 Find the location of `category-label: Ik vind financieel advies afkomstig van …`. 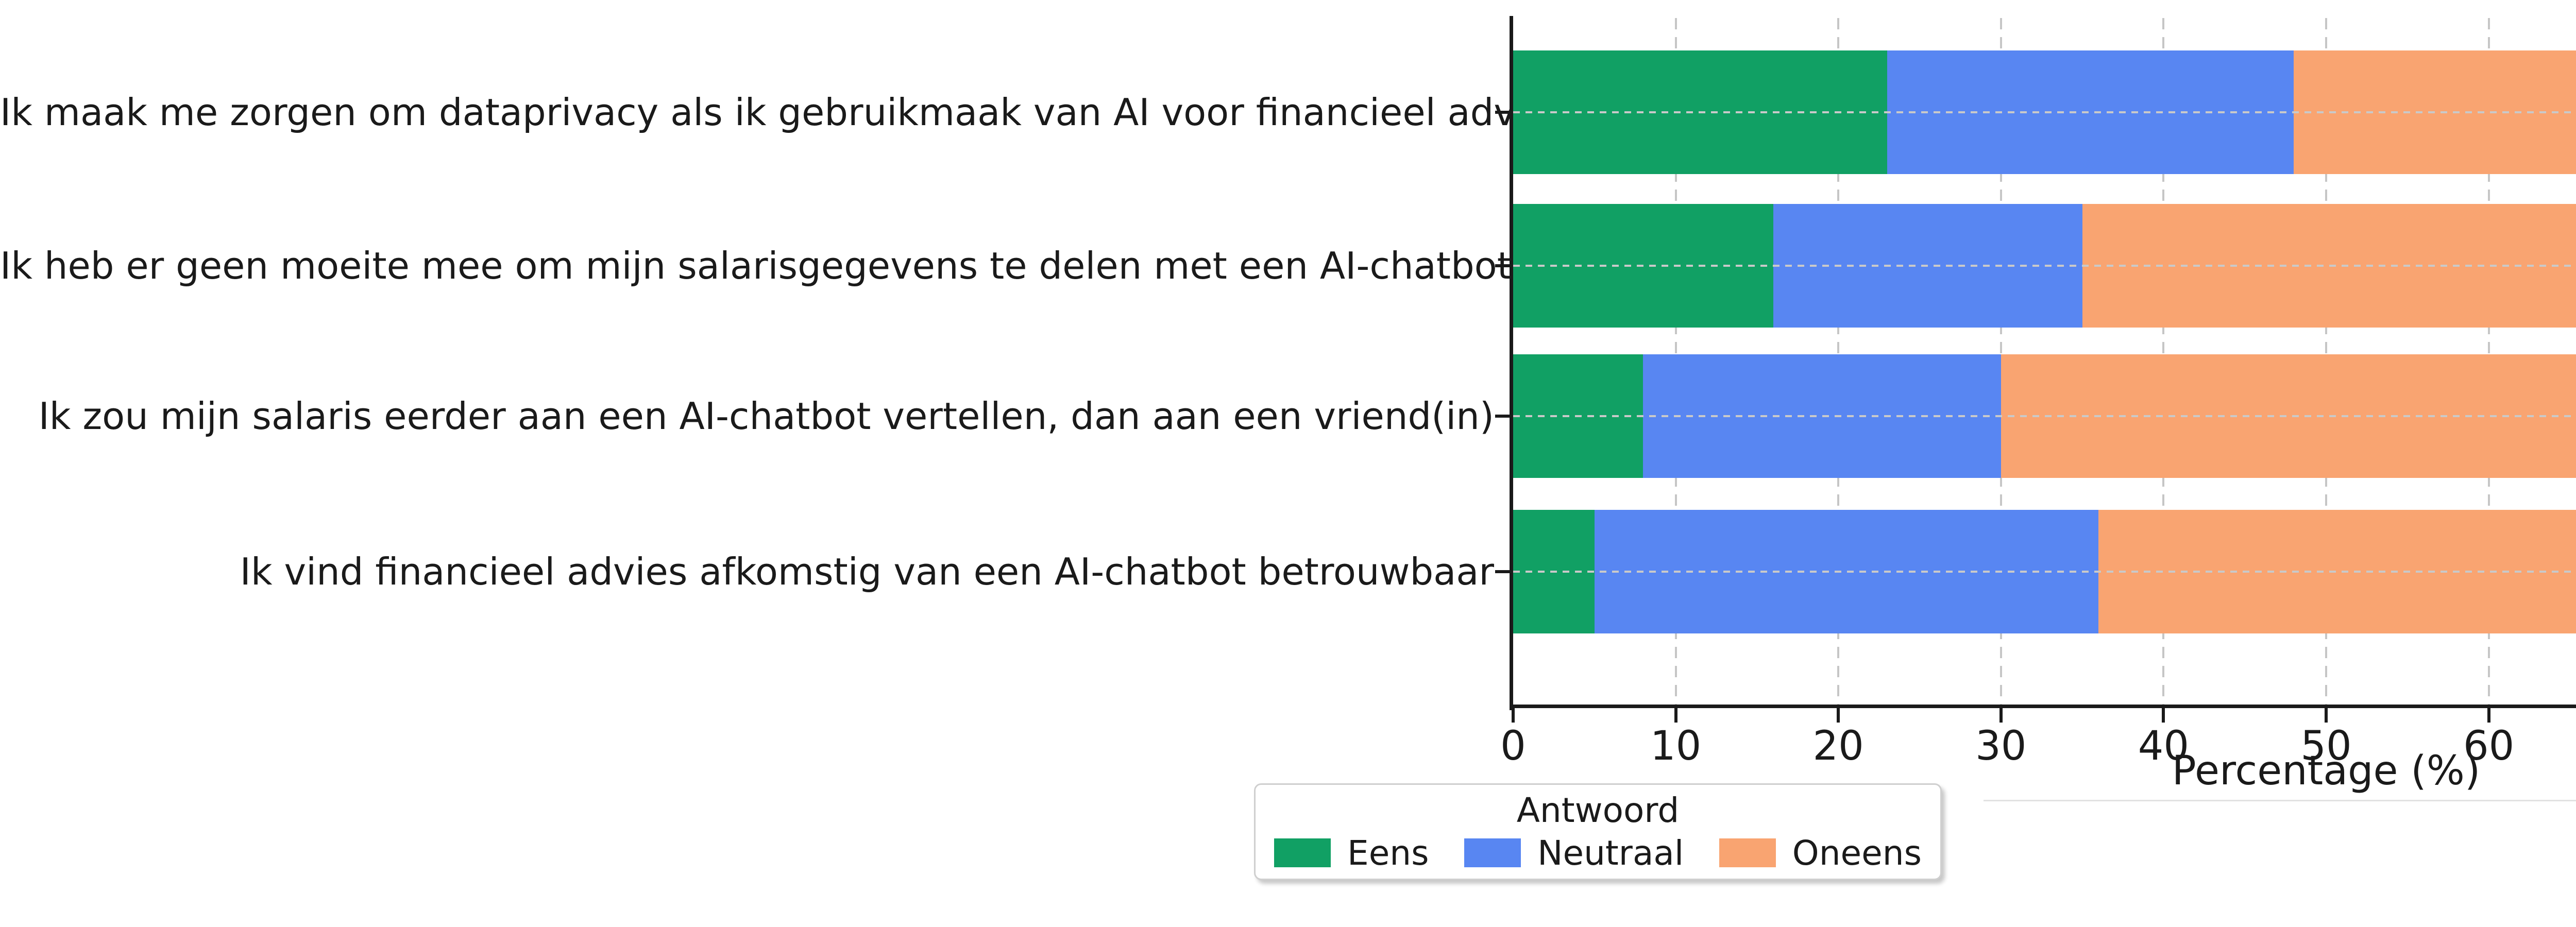

category-label: Ik vind financieel advies afkomstig van … is located at coordinates (867, 571).